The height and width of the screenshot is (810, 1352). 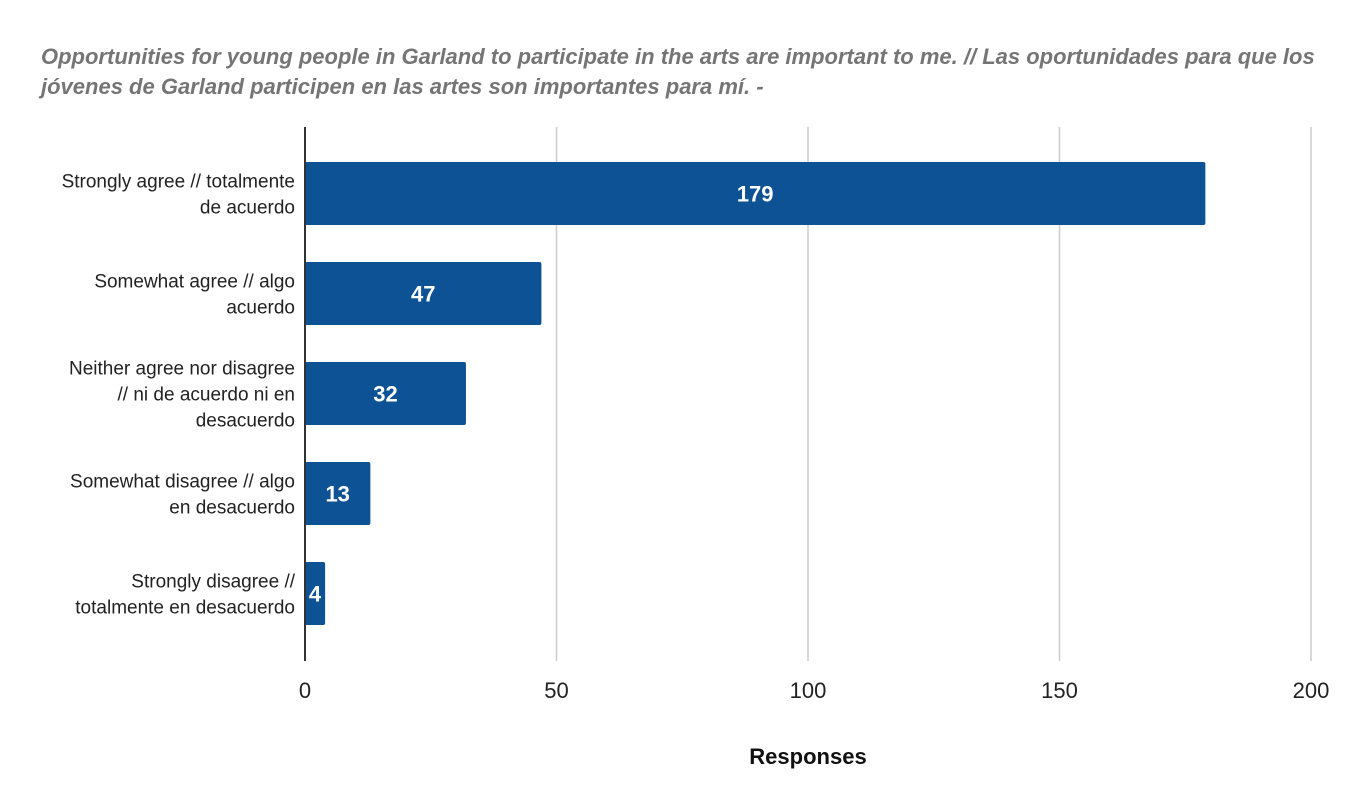 I want to click on data-label: 13, so click(x=337, y=494).